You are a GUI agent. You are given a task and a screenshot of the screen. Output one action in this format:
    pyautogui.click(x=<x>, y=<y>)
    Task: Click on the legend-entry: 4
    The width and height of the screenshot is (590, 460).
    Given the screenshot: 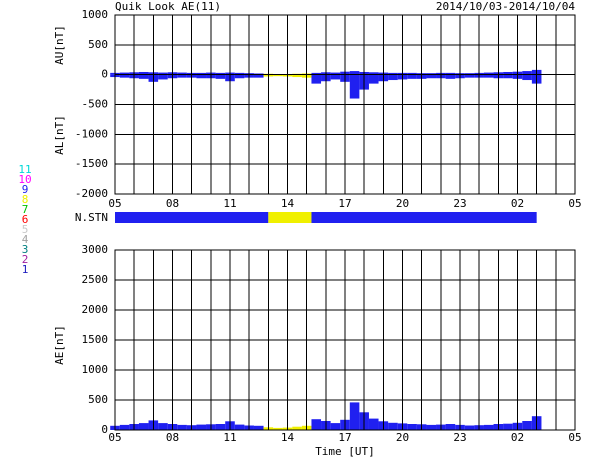 What is the action you would take?
    pyautogui.click(x=25, y=239)
    